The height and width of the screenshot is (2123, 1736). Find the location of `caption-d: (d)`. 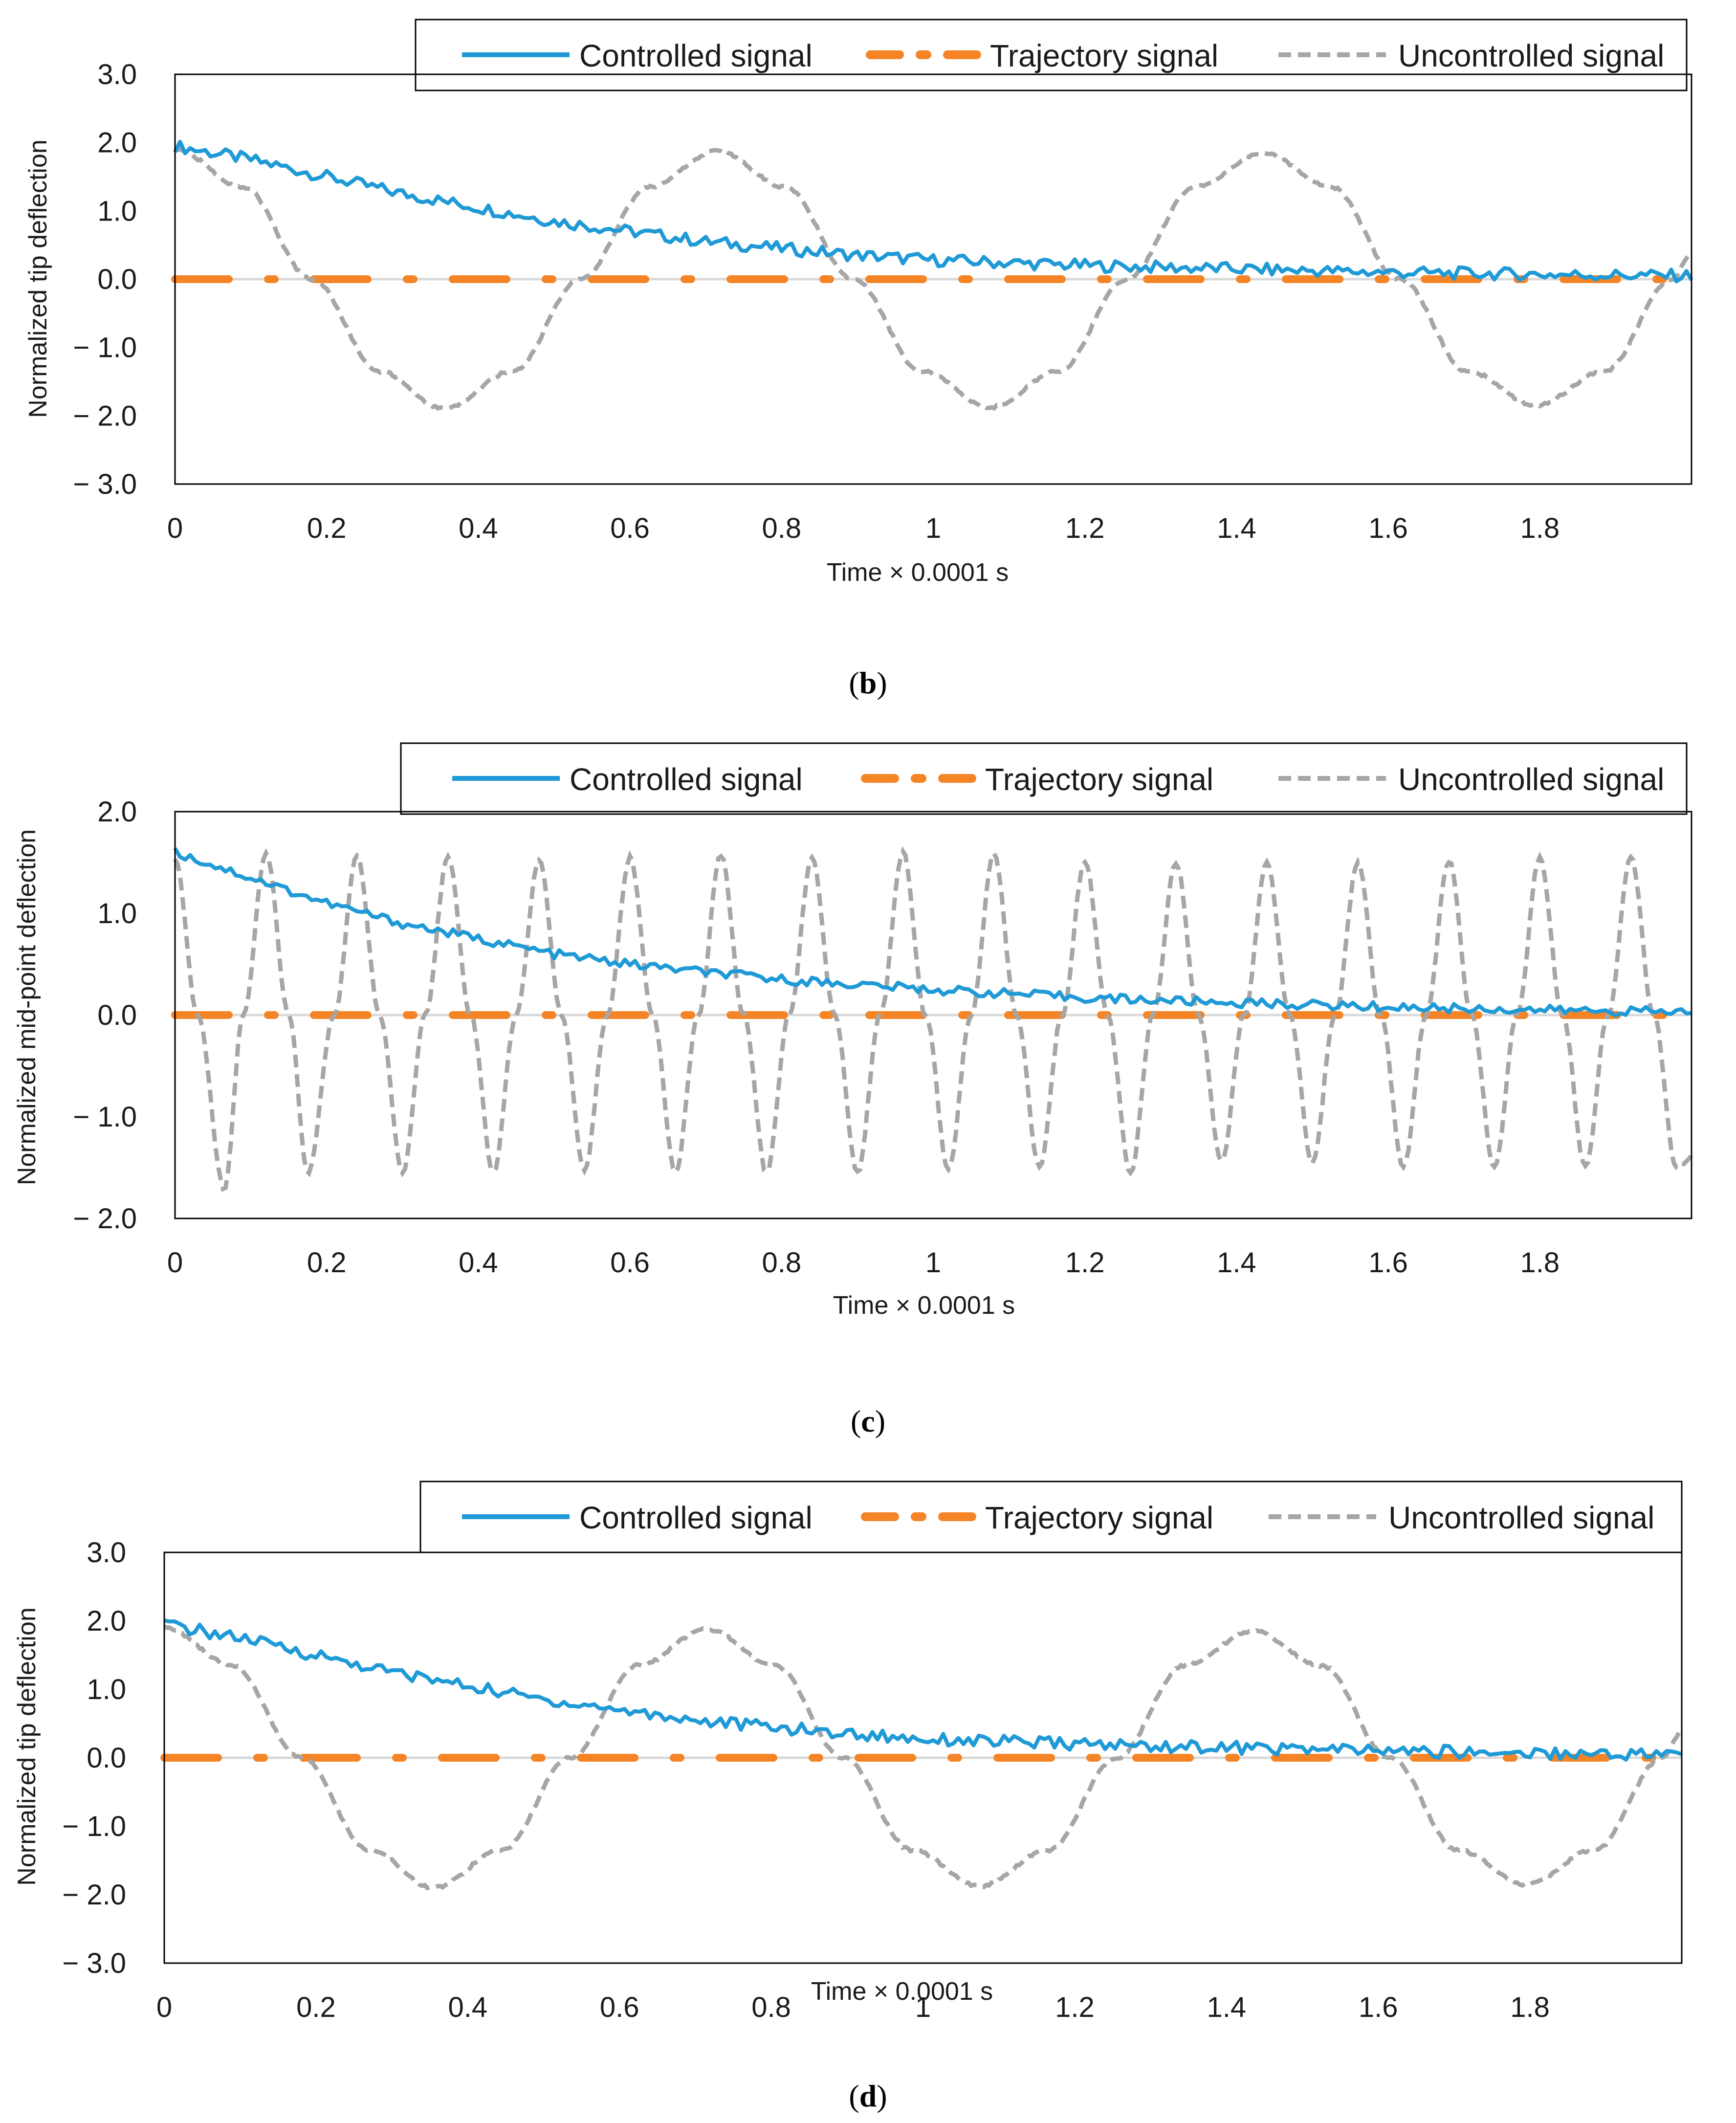

caption-d: (d) is located at coordinates (868, 2096).